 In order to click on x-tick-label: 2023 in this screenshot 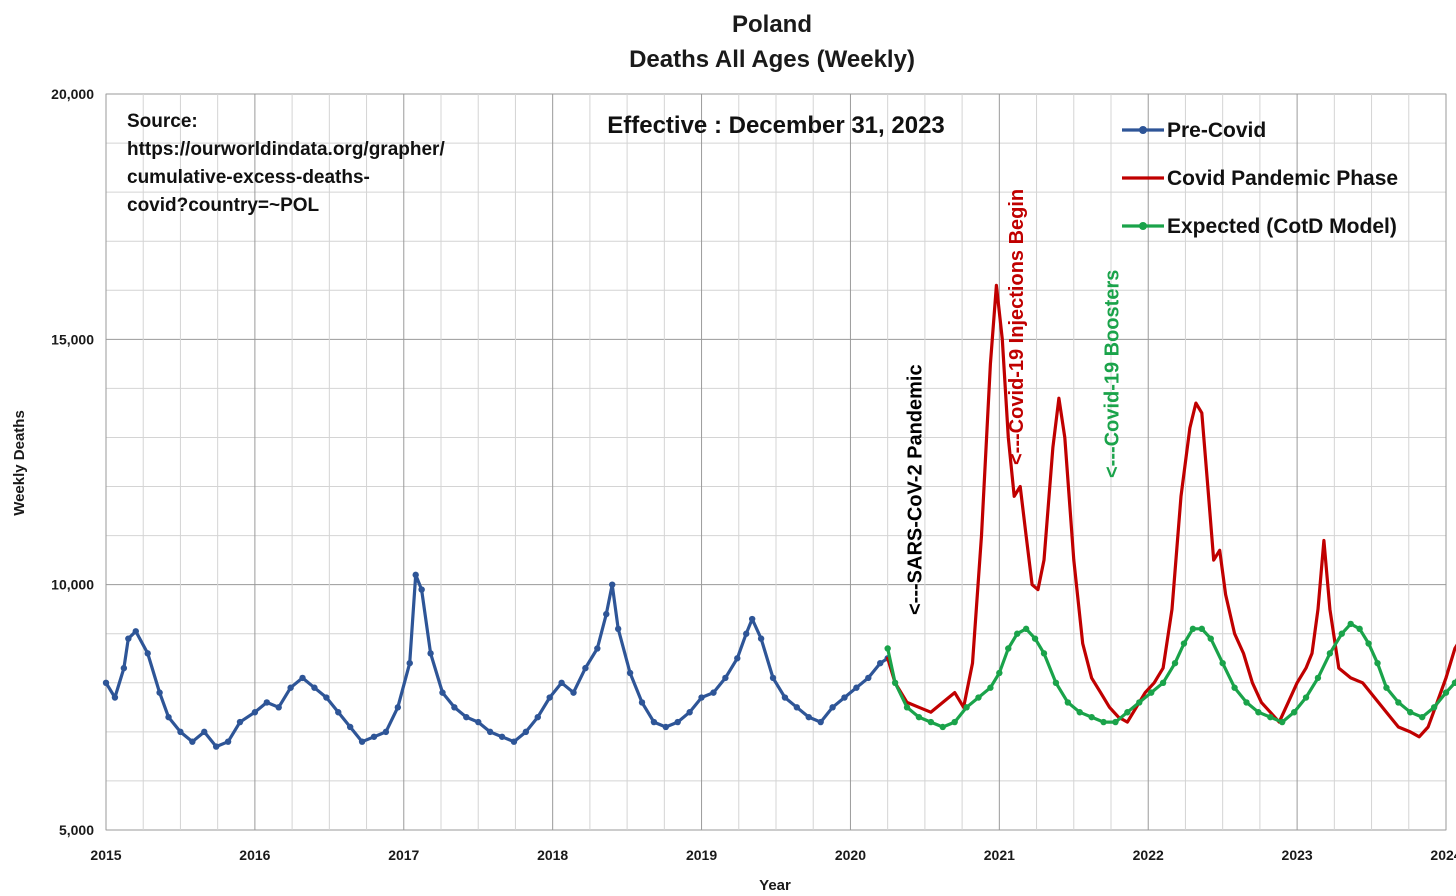, I will do `click(1297, 855)`.